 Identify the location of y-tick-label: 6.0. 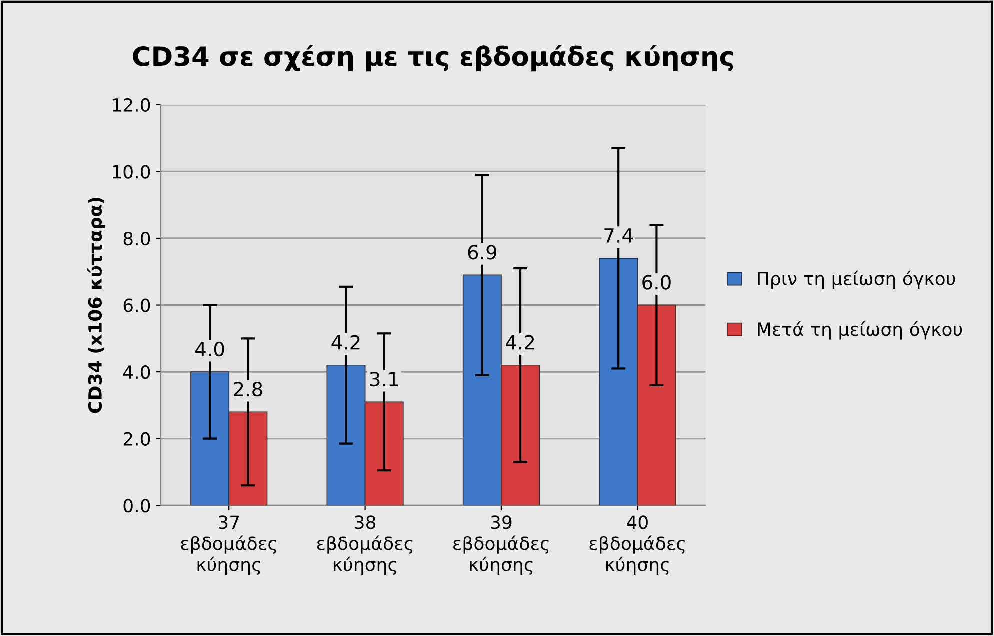
(137, 305).